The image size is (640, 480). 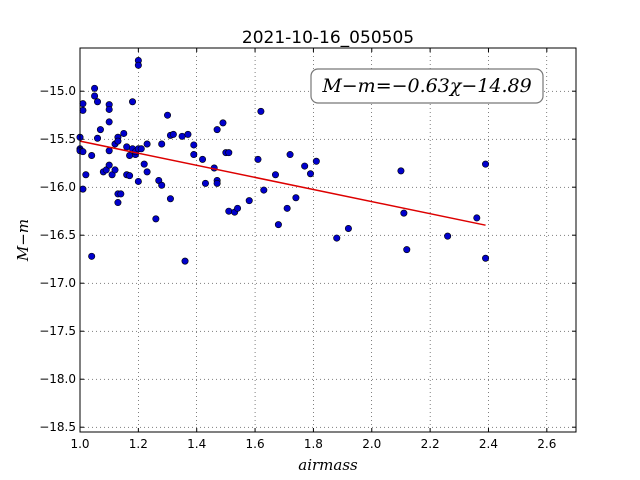 I want to click on x-tick-label: 2.6, so click(x=546, y=444).